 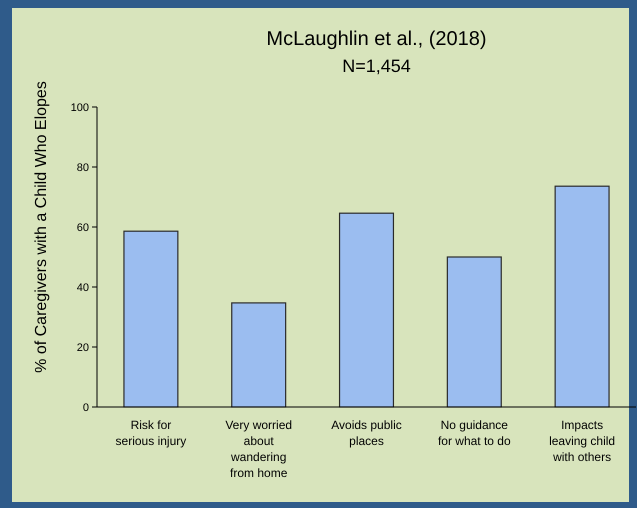 What do you see at coordinates (82, 168) in the screenshot?
I see `y-tick-label: 80` at bounding box center [82, 168].